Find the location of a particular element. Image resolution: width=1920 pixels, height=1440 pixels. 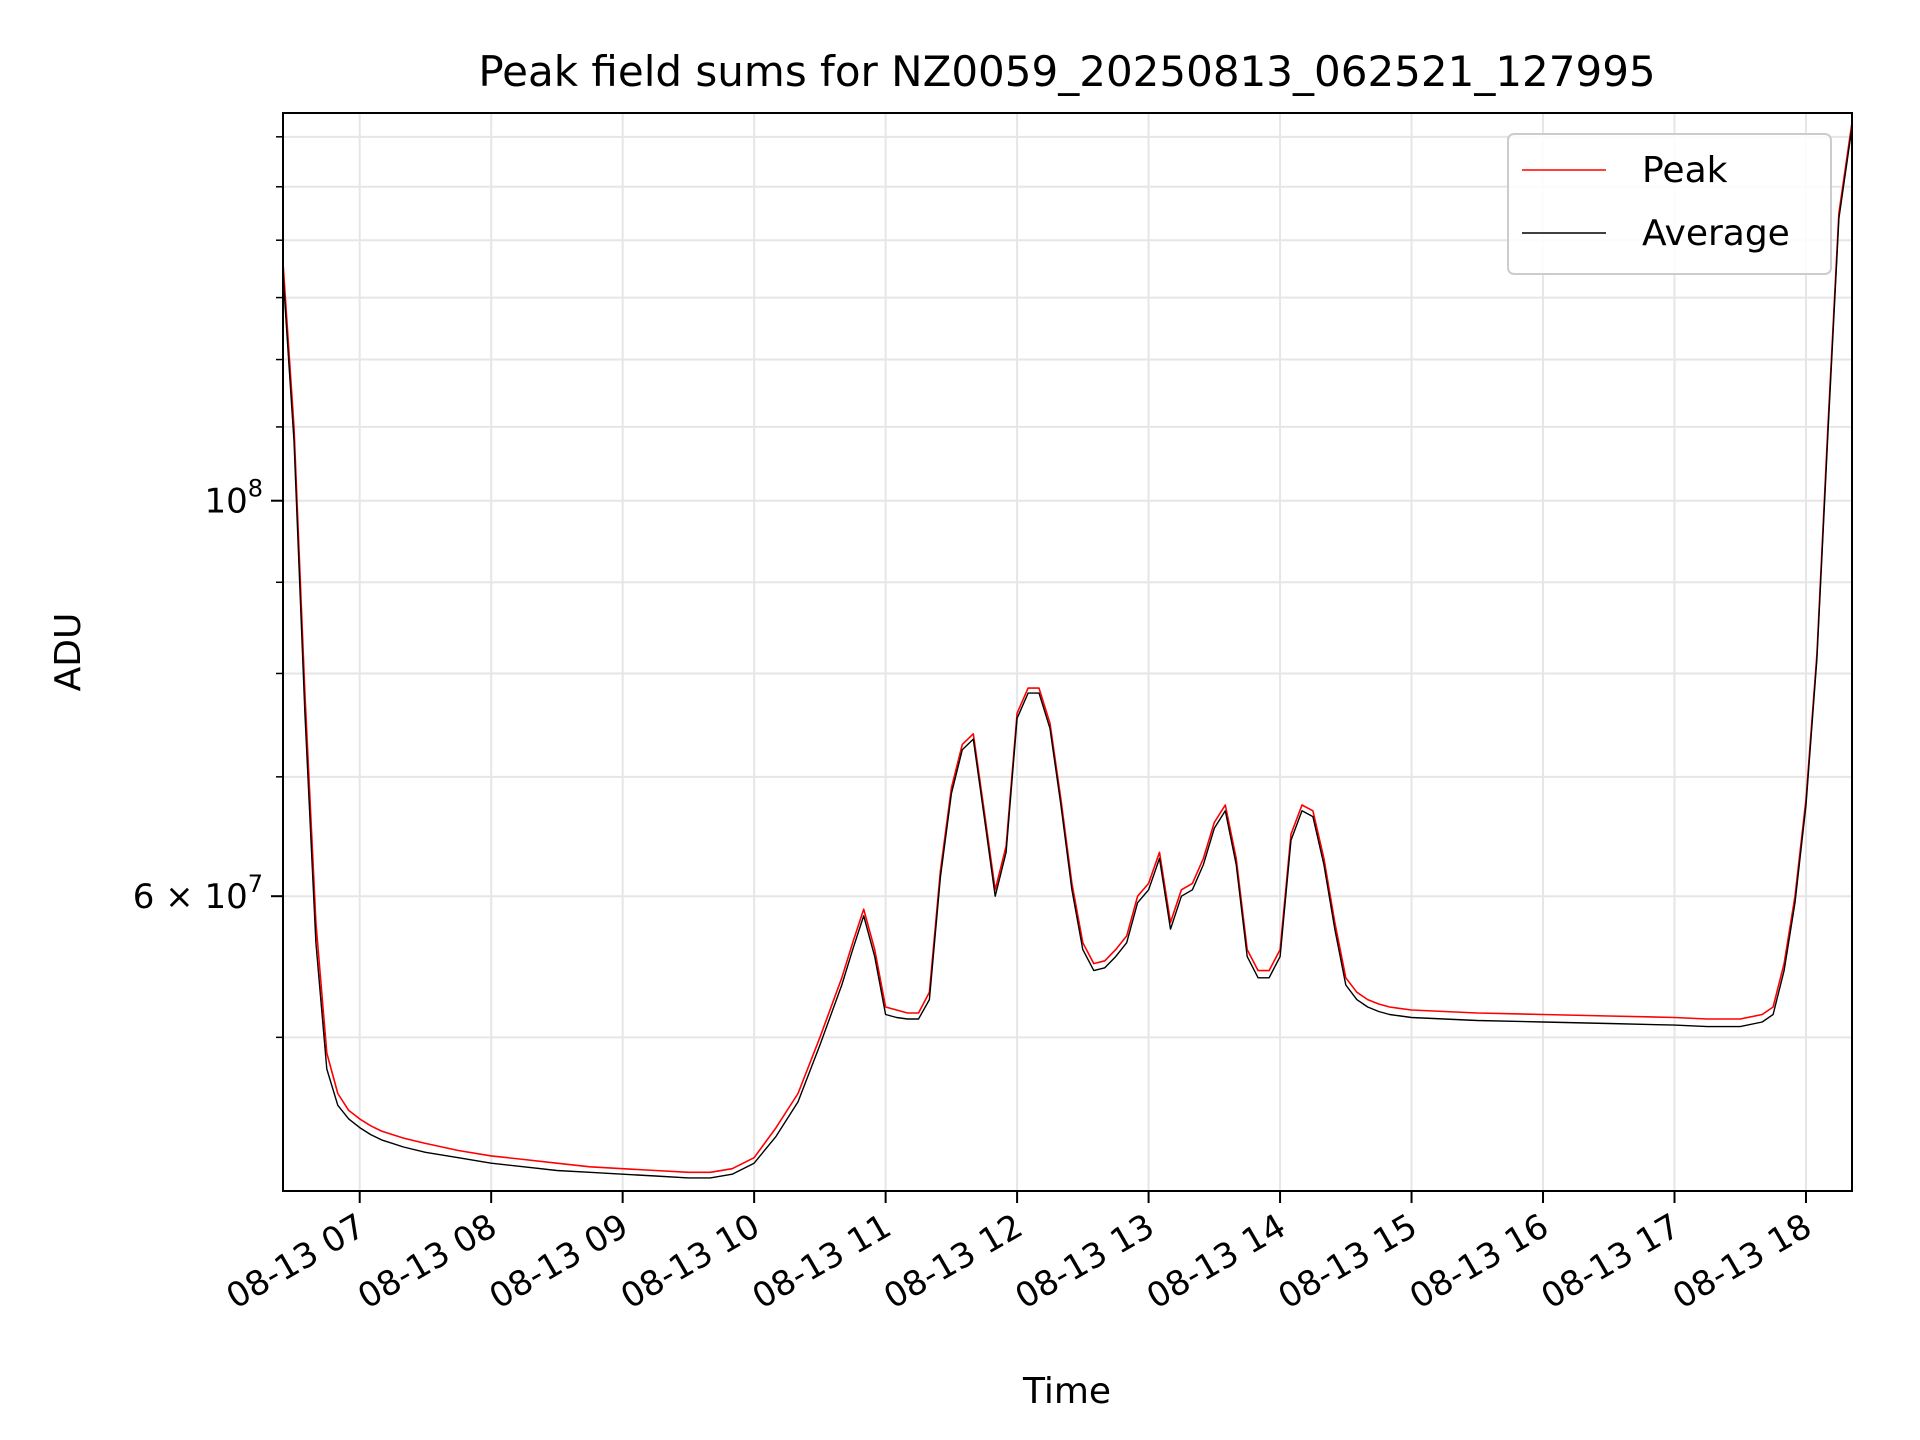

legend: Peak Average is located at coordinates (1669, 204).